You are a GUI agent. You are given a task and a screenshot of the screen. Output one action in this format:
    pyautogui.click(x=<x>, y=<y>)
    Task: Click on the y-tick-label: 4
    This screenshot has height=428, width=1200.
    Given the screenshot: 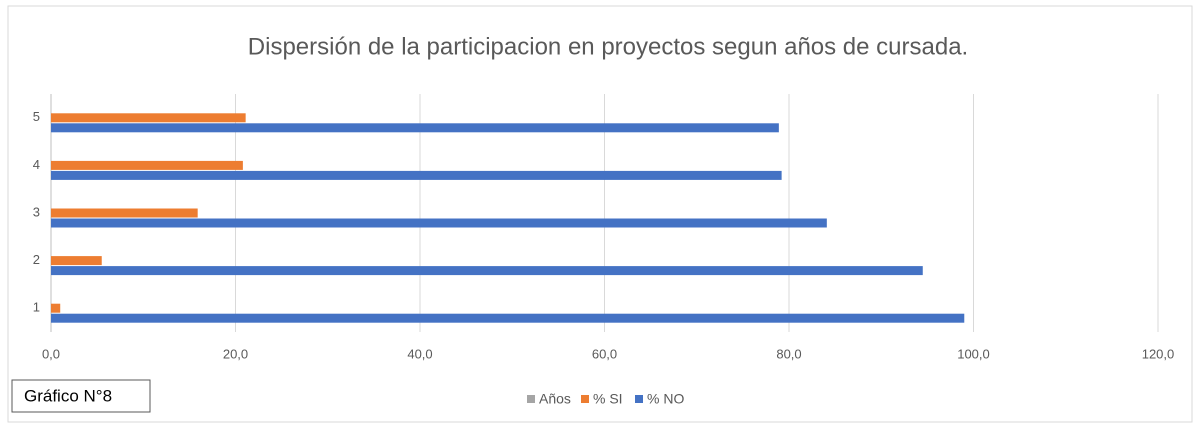 What is the action you would take?
    pyautogui.click(x=36, y=164)
    